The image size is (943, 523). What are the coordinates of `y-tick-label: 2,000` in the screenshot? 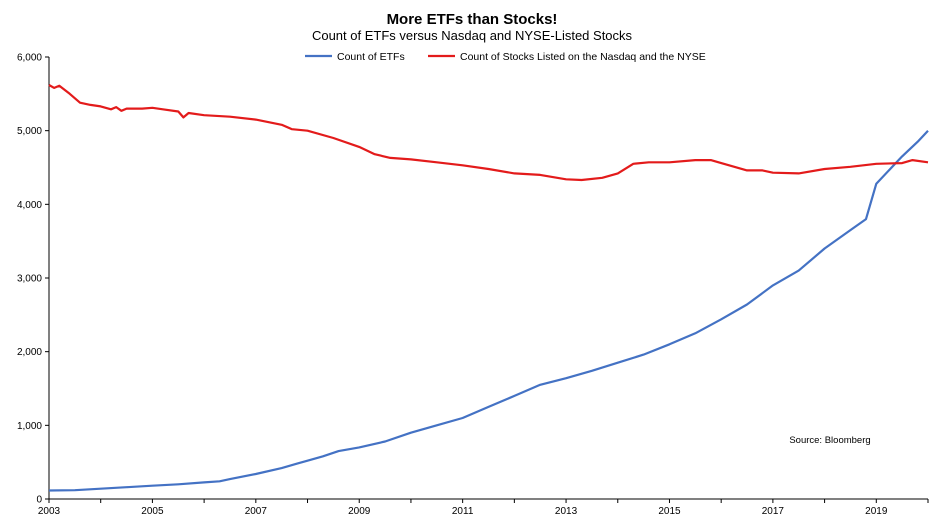 It's located at (29, 352).